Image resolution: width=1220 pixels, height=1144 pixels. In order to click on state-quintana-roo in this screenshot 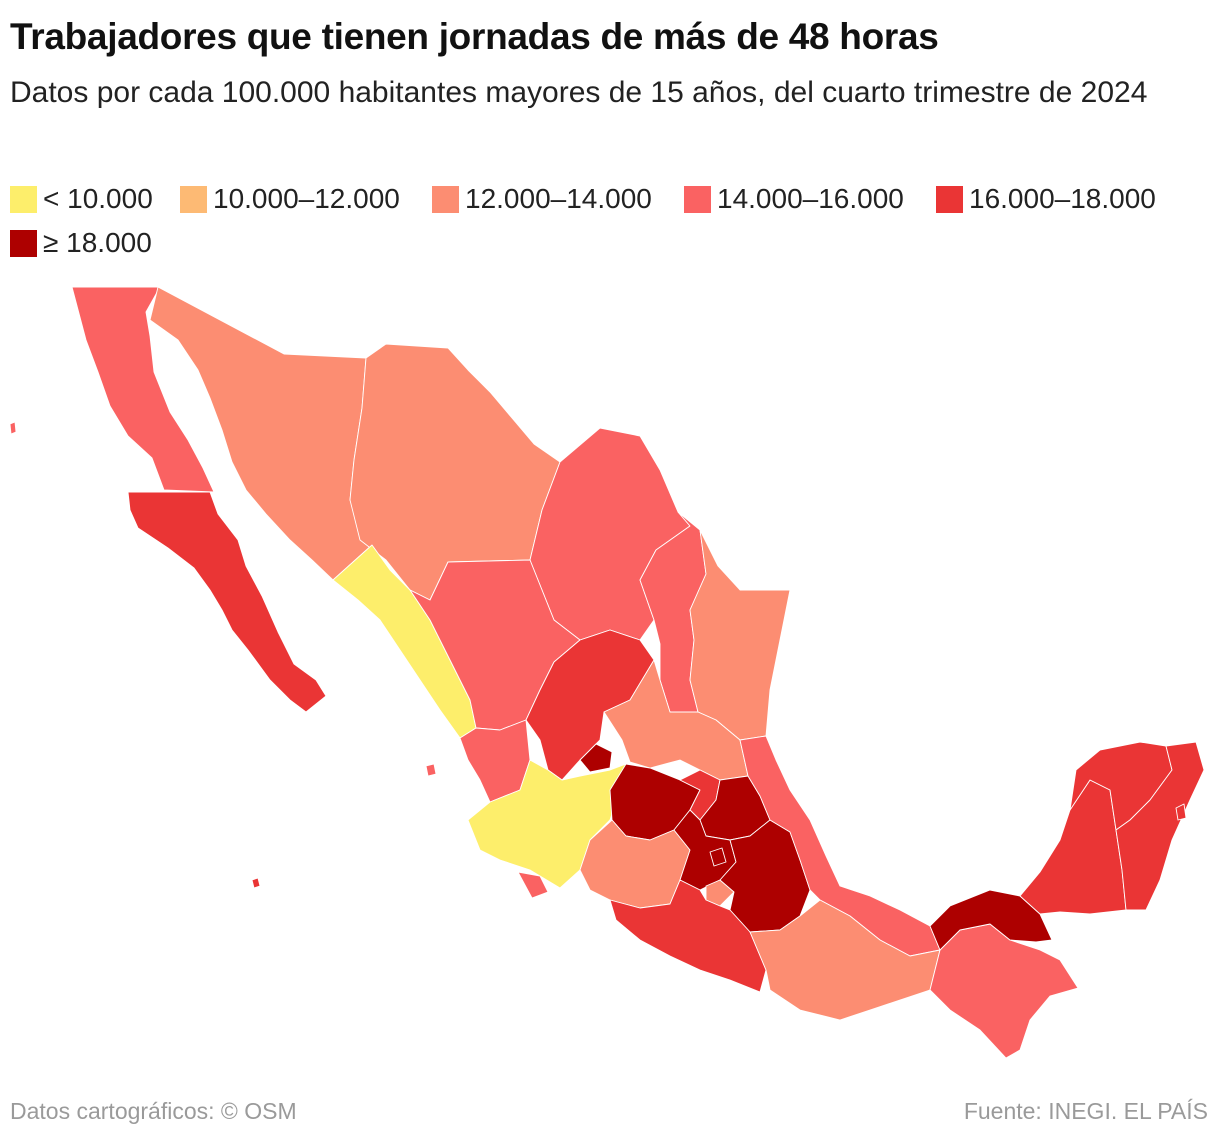, I will do `click(1160, 826)`.